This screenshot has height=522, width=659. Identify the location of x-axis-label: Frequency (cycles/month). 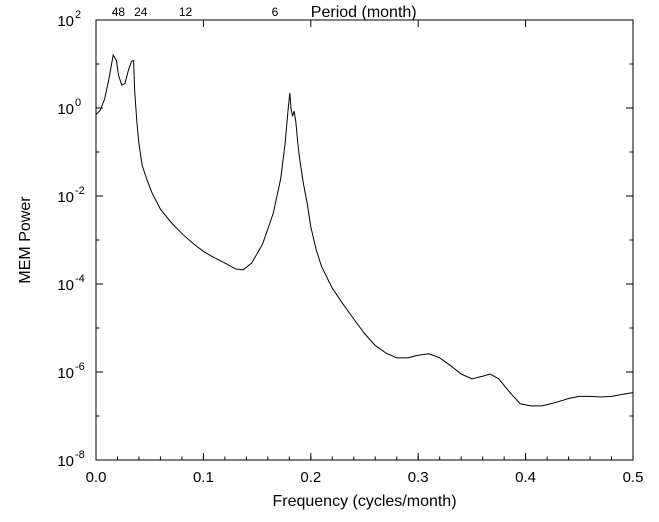
(364, 501).